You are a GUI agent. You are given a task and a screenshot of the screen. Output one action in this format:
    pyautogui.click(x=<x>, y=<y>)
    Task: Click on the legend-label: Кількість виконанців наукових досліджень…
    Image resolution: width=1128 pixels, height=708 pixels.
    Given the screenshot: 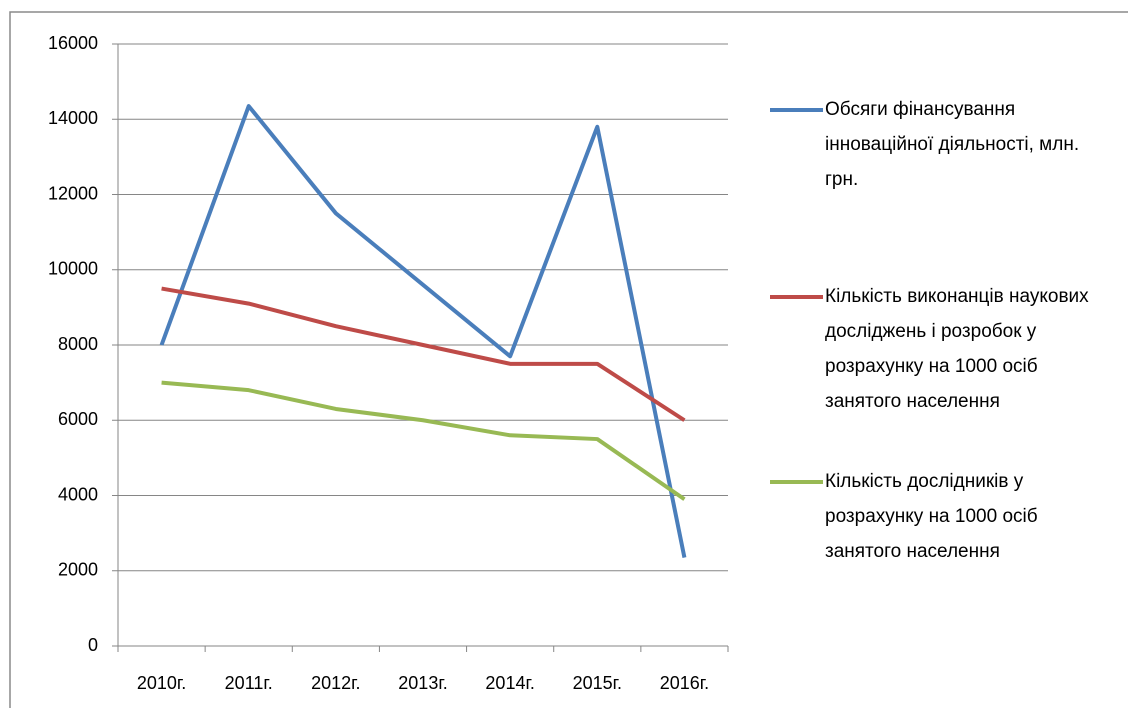 What is the action you would take?
    pyautogui.click(x=957, y=349)
    